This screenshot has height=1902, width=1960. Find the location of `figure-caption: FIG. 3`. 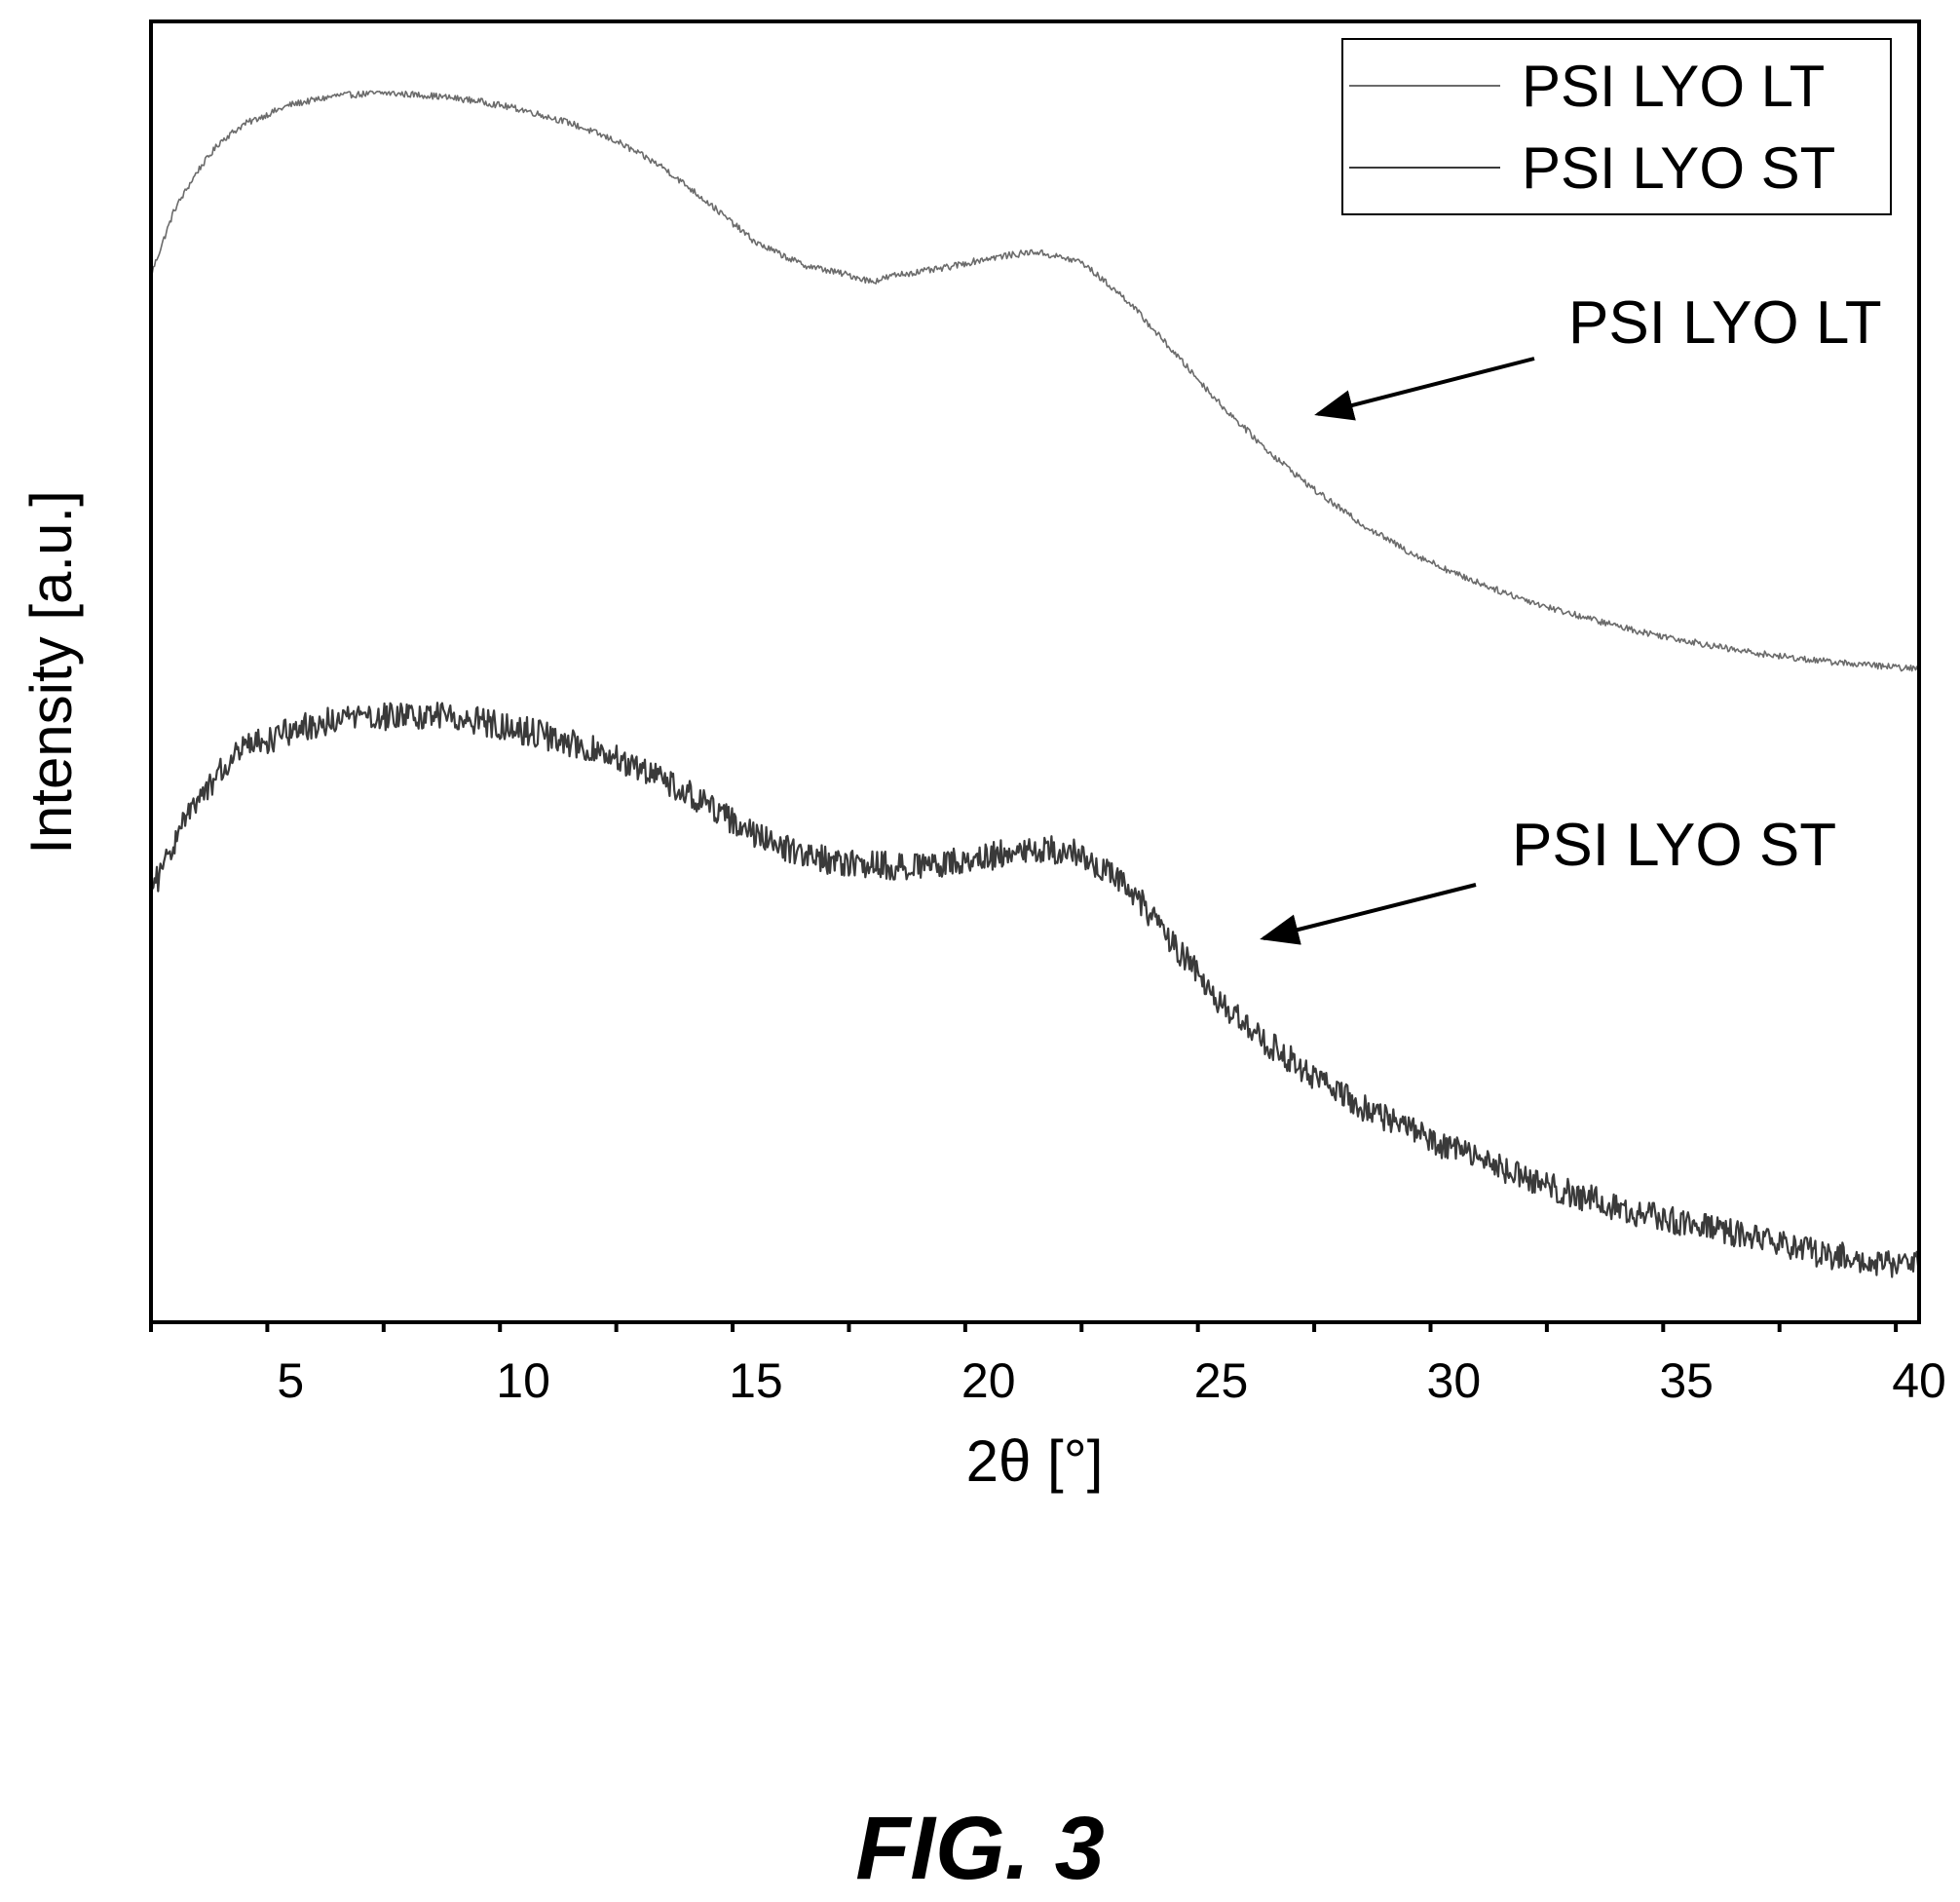

figure-caption: FIG. 3 is located at coordinates (980, 1848).